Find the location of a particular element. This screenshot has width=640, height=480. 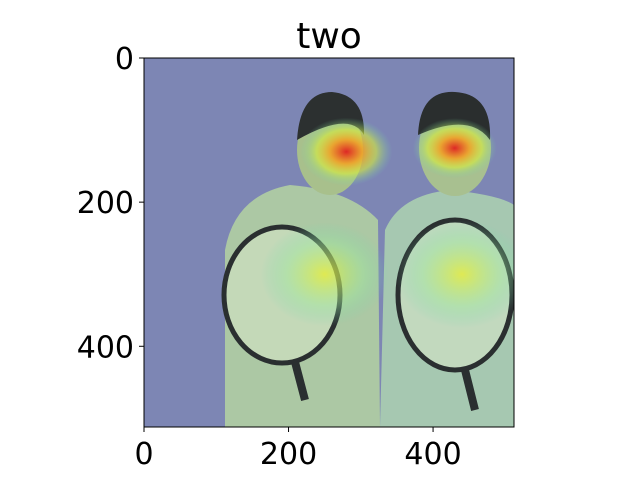

chart-title: two is located at coordinates (329, 36).